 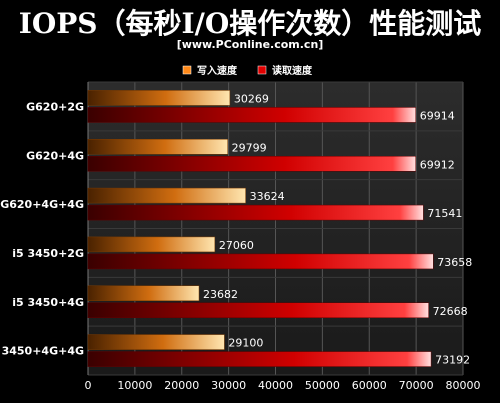 I want to click on bar-read-value: 72668, so click(x=450, y=311).